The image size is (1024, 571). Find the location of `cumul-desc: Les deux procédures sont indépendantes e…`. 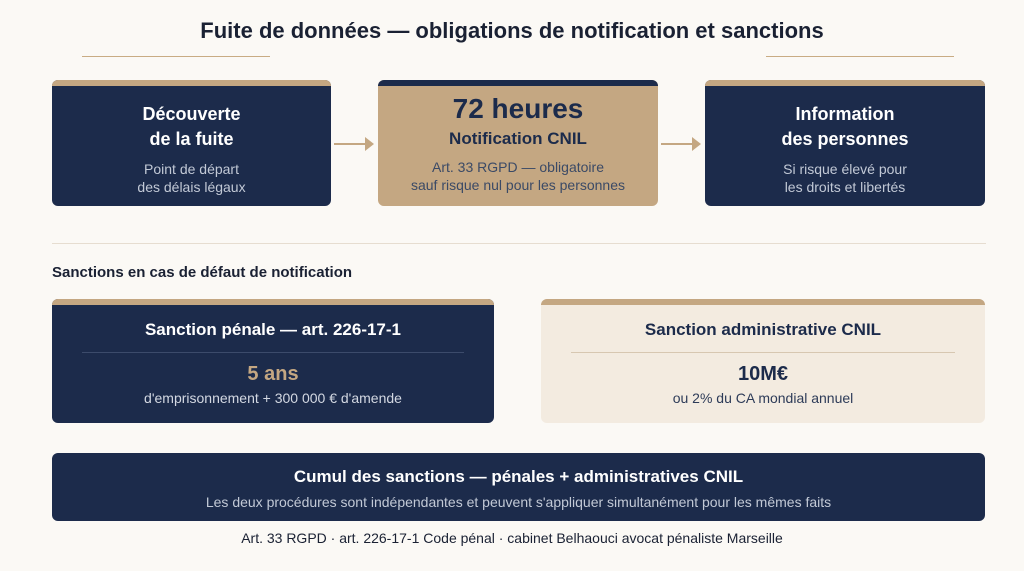

cumul-desc: Les deux procédures sont indépendantes e… is located at coordinates (518, 502).